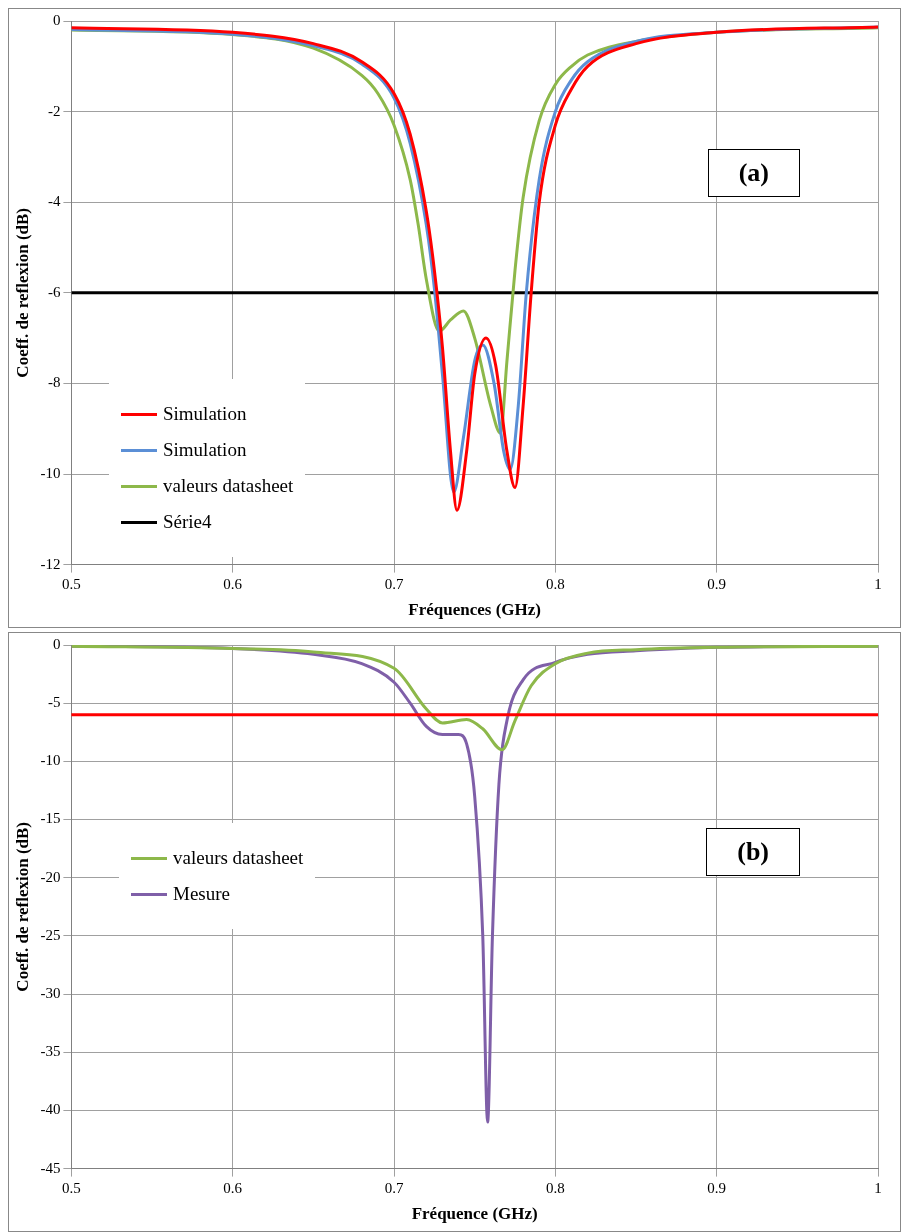 Image resolution: width=909 pixels, height=1232 pixels. I want to click on legend-label: Mesure, so click(201, 894).